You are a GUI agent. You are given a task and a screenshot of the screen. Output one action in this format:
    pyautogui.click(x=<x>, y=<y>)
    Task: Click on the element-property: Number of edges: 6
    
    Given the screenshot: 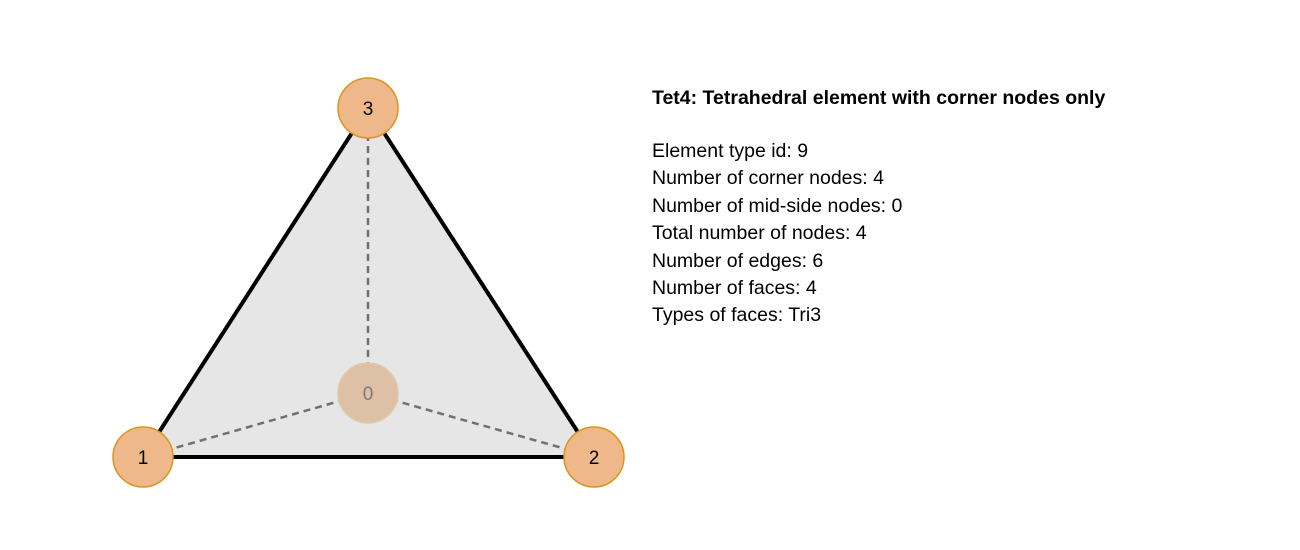 What is the action you would take?
    pyautogui.click(x=738, y=260)
    